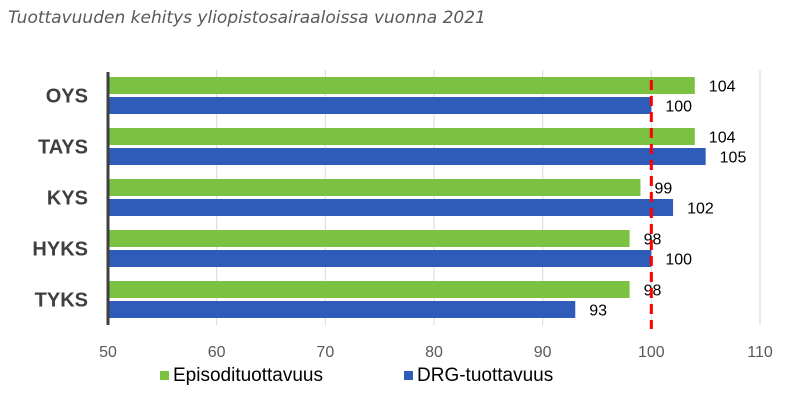  I want to click on category-label-tays: TAYS, so click(63, 148).